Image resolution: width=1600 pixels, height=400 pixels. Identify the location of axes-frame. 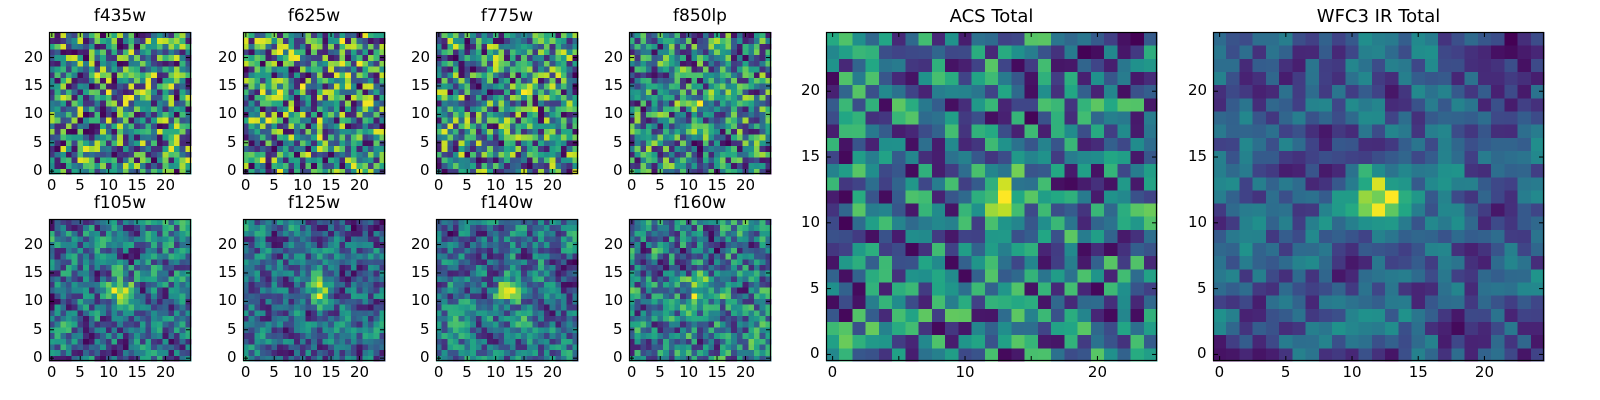
(314, 103).